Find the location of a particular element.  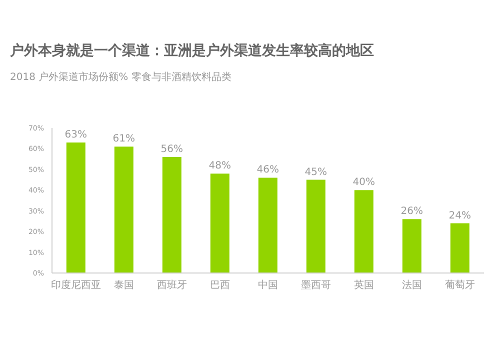

chart-title: 户外本身就是一个渠道：亚洲是户外渠道发生率较高的地区 is located at coordinates (192, 51).